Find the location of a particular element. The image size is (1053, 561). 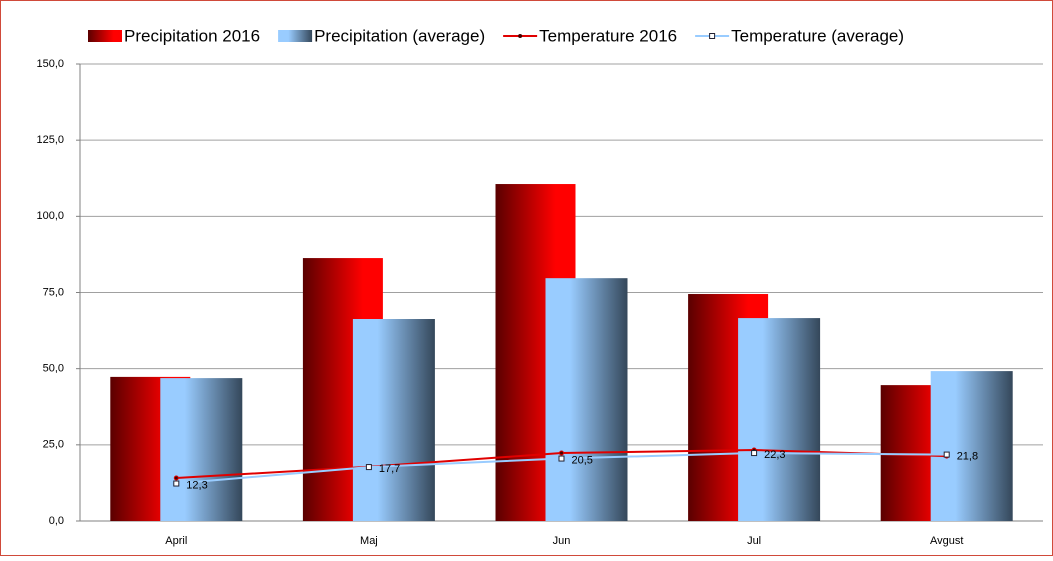

y-tick-label: 75,0 is located at coordinates (53, 292).